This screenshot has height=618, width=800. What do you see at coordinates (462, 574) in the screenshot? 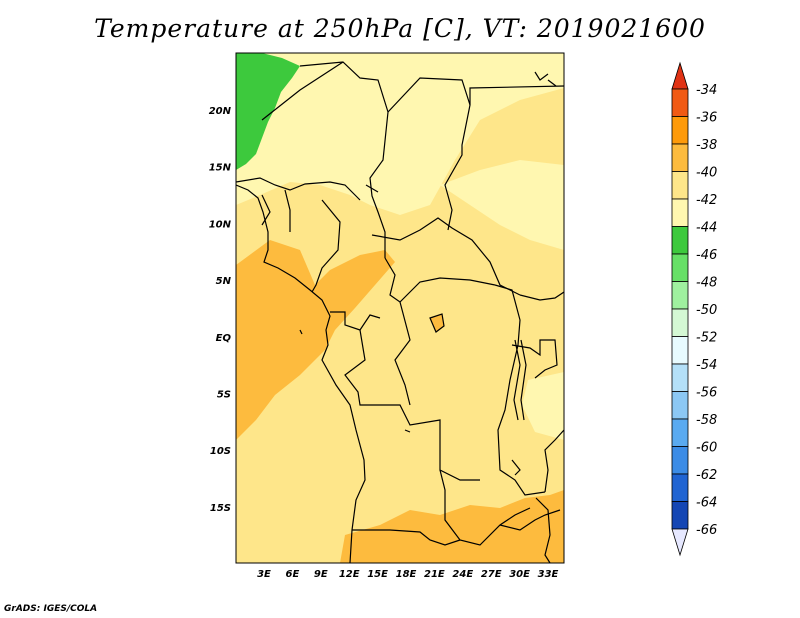
I see `lon-tick-label: 24E` at bounding box center [462, 574].